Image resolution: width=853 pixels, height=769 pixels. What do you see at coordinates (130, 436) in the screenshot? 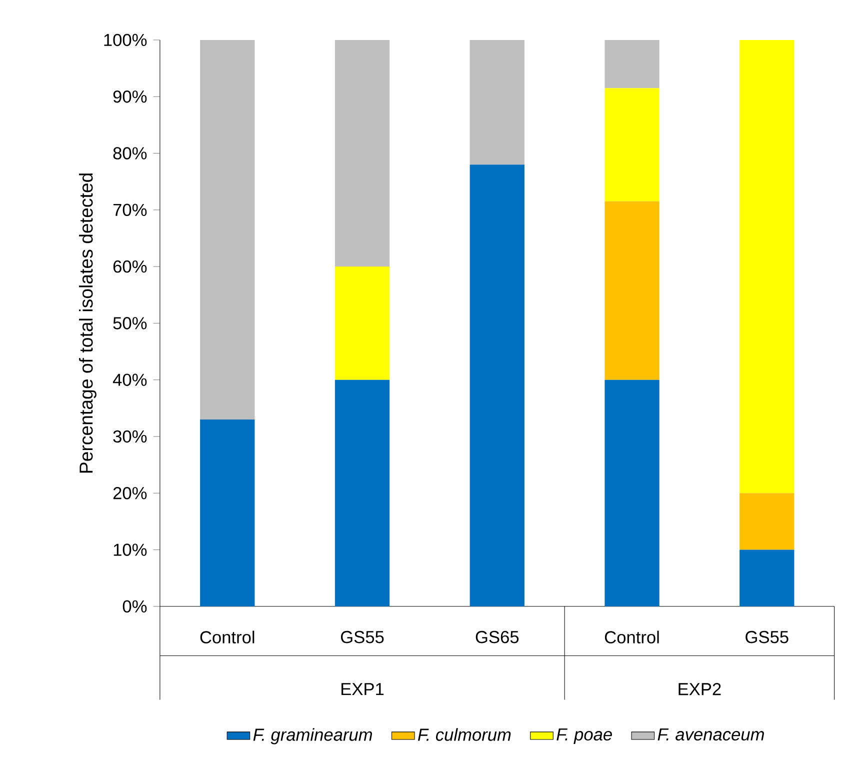
I see `y-tick-label: 30%` at bounding box center [130, 436].